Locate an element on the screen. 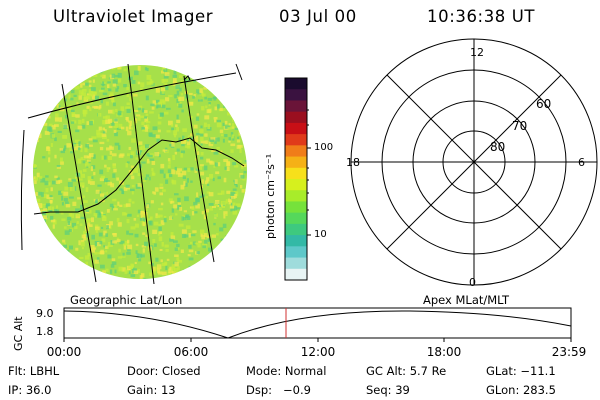  altitude-curve is located at coordinates (317, 324).